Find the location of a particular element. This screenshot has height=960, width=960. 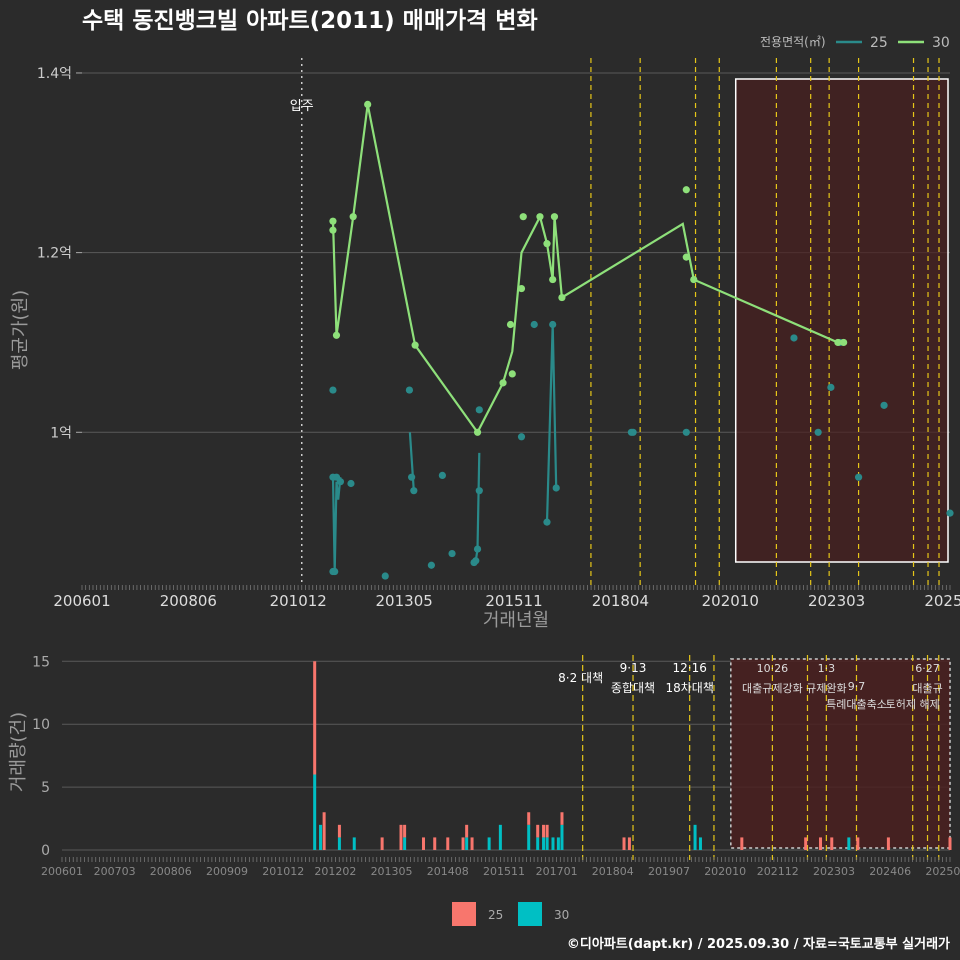

bar-x-tick-label: 201012 is located at coordinates (283, 871).